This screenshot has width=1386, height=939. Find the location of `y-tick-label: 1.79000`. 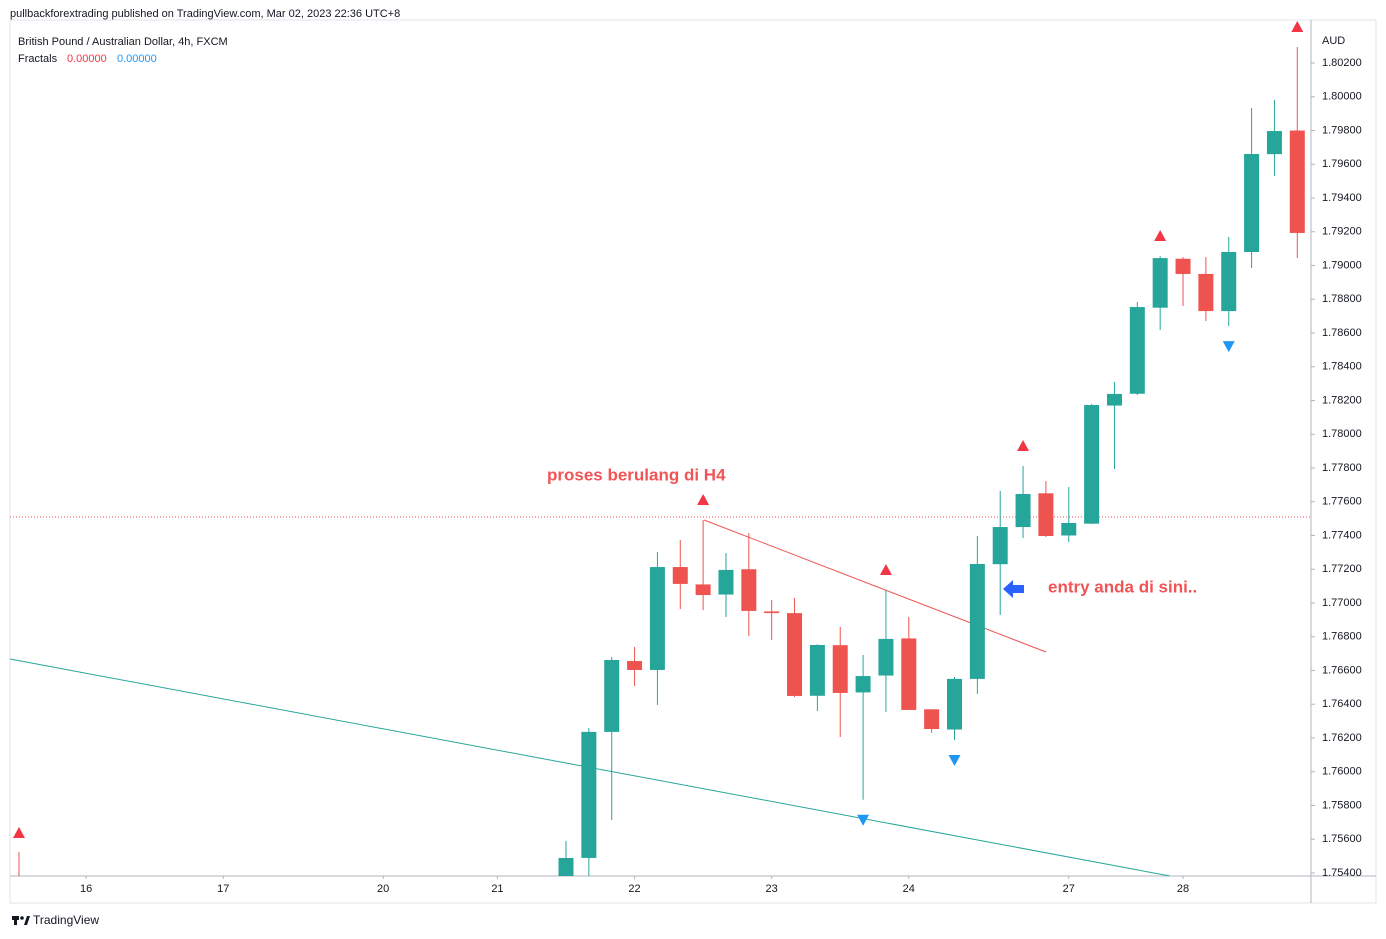

y-tick-label: 1.79000 is located at coordinates (1342, 265).